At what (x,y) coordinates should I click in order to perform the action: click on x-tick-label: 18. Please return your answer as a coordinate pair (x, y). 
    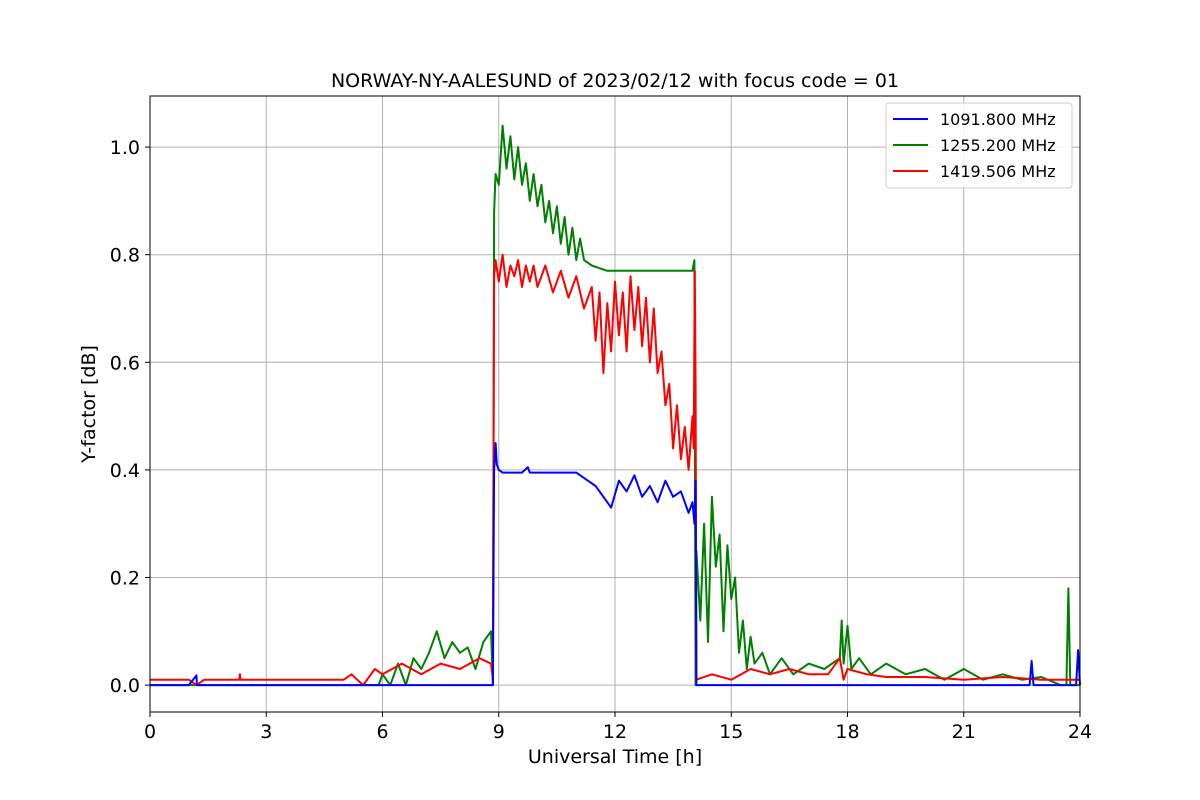
    Looking at the image, I should click on (847, 732).